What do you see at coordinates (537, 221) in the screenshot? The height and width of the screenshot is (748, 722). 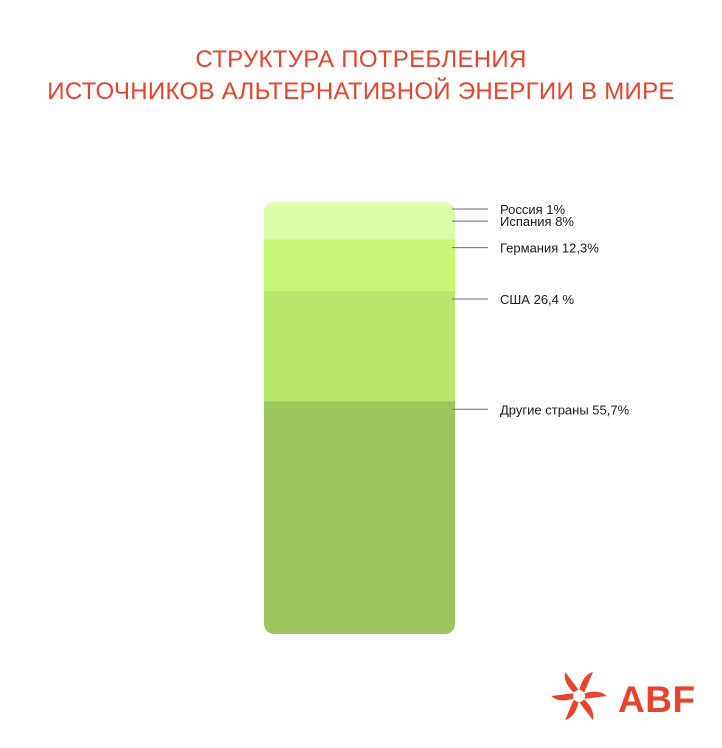 I see `segment-label-1: Испания 8%` at bounding box center [537, 221].